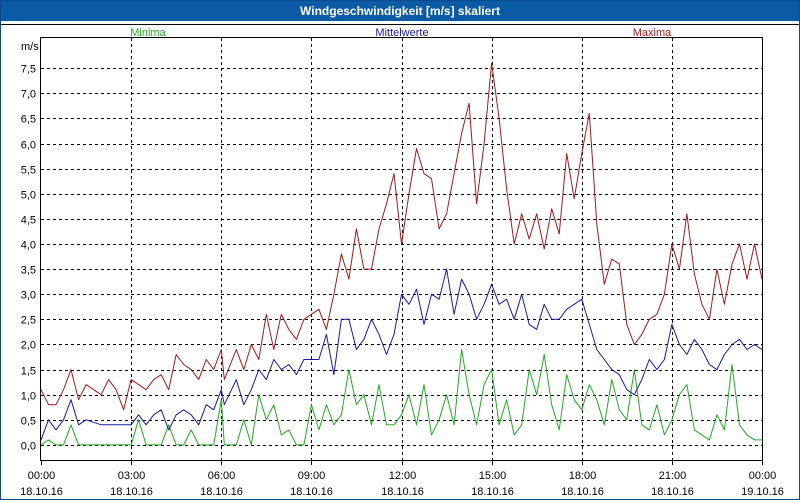 The image size is (800, 500). I want to click on y-tick-label: 0,0, so click(28, 447).